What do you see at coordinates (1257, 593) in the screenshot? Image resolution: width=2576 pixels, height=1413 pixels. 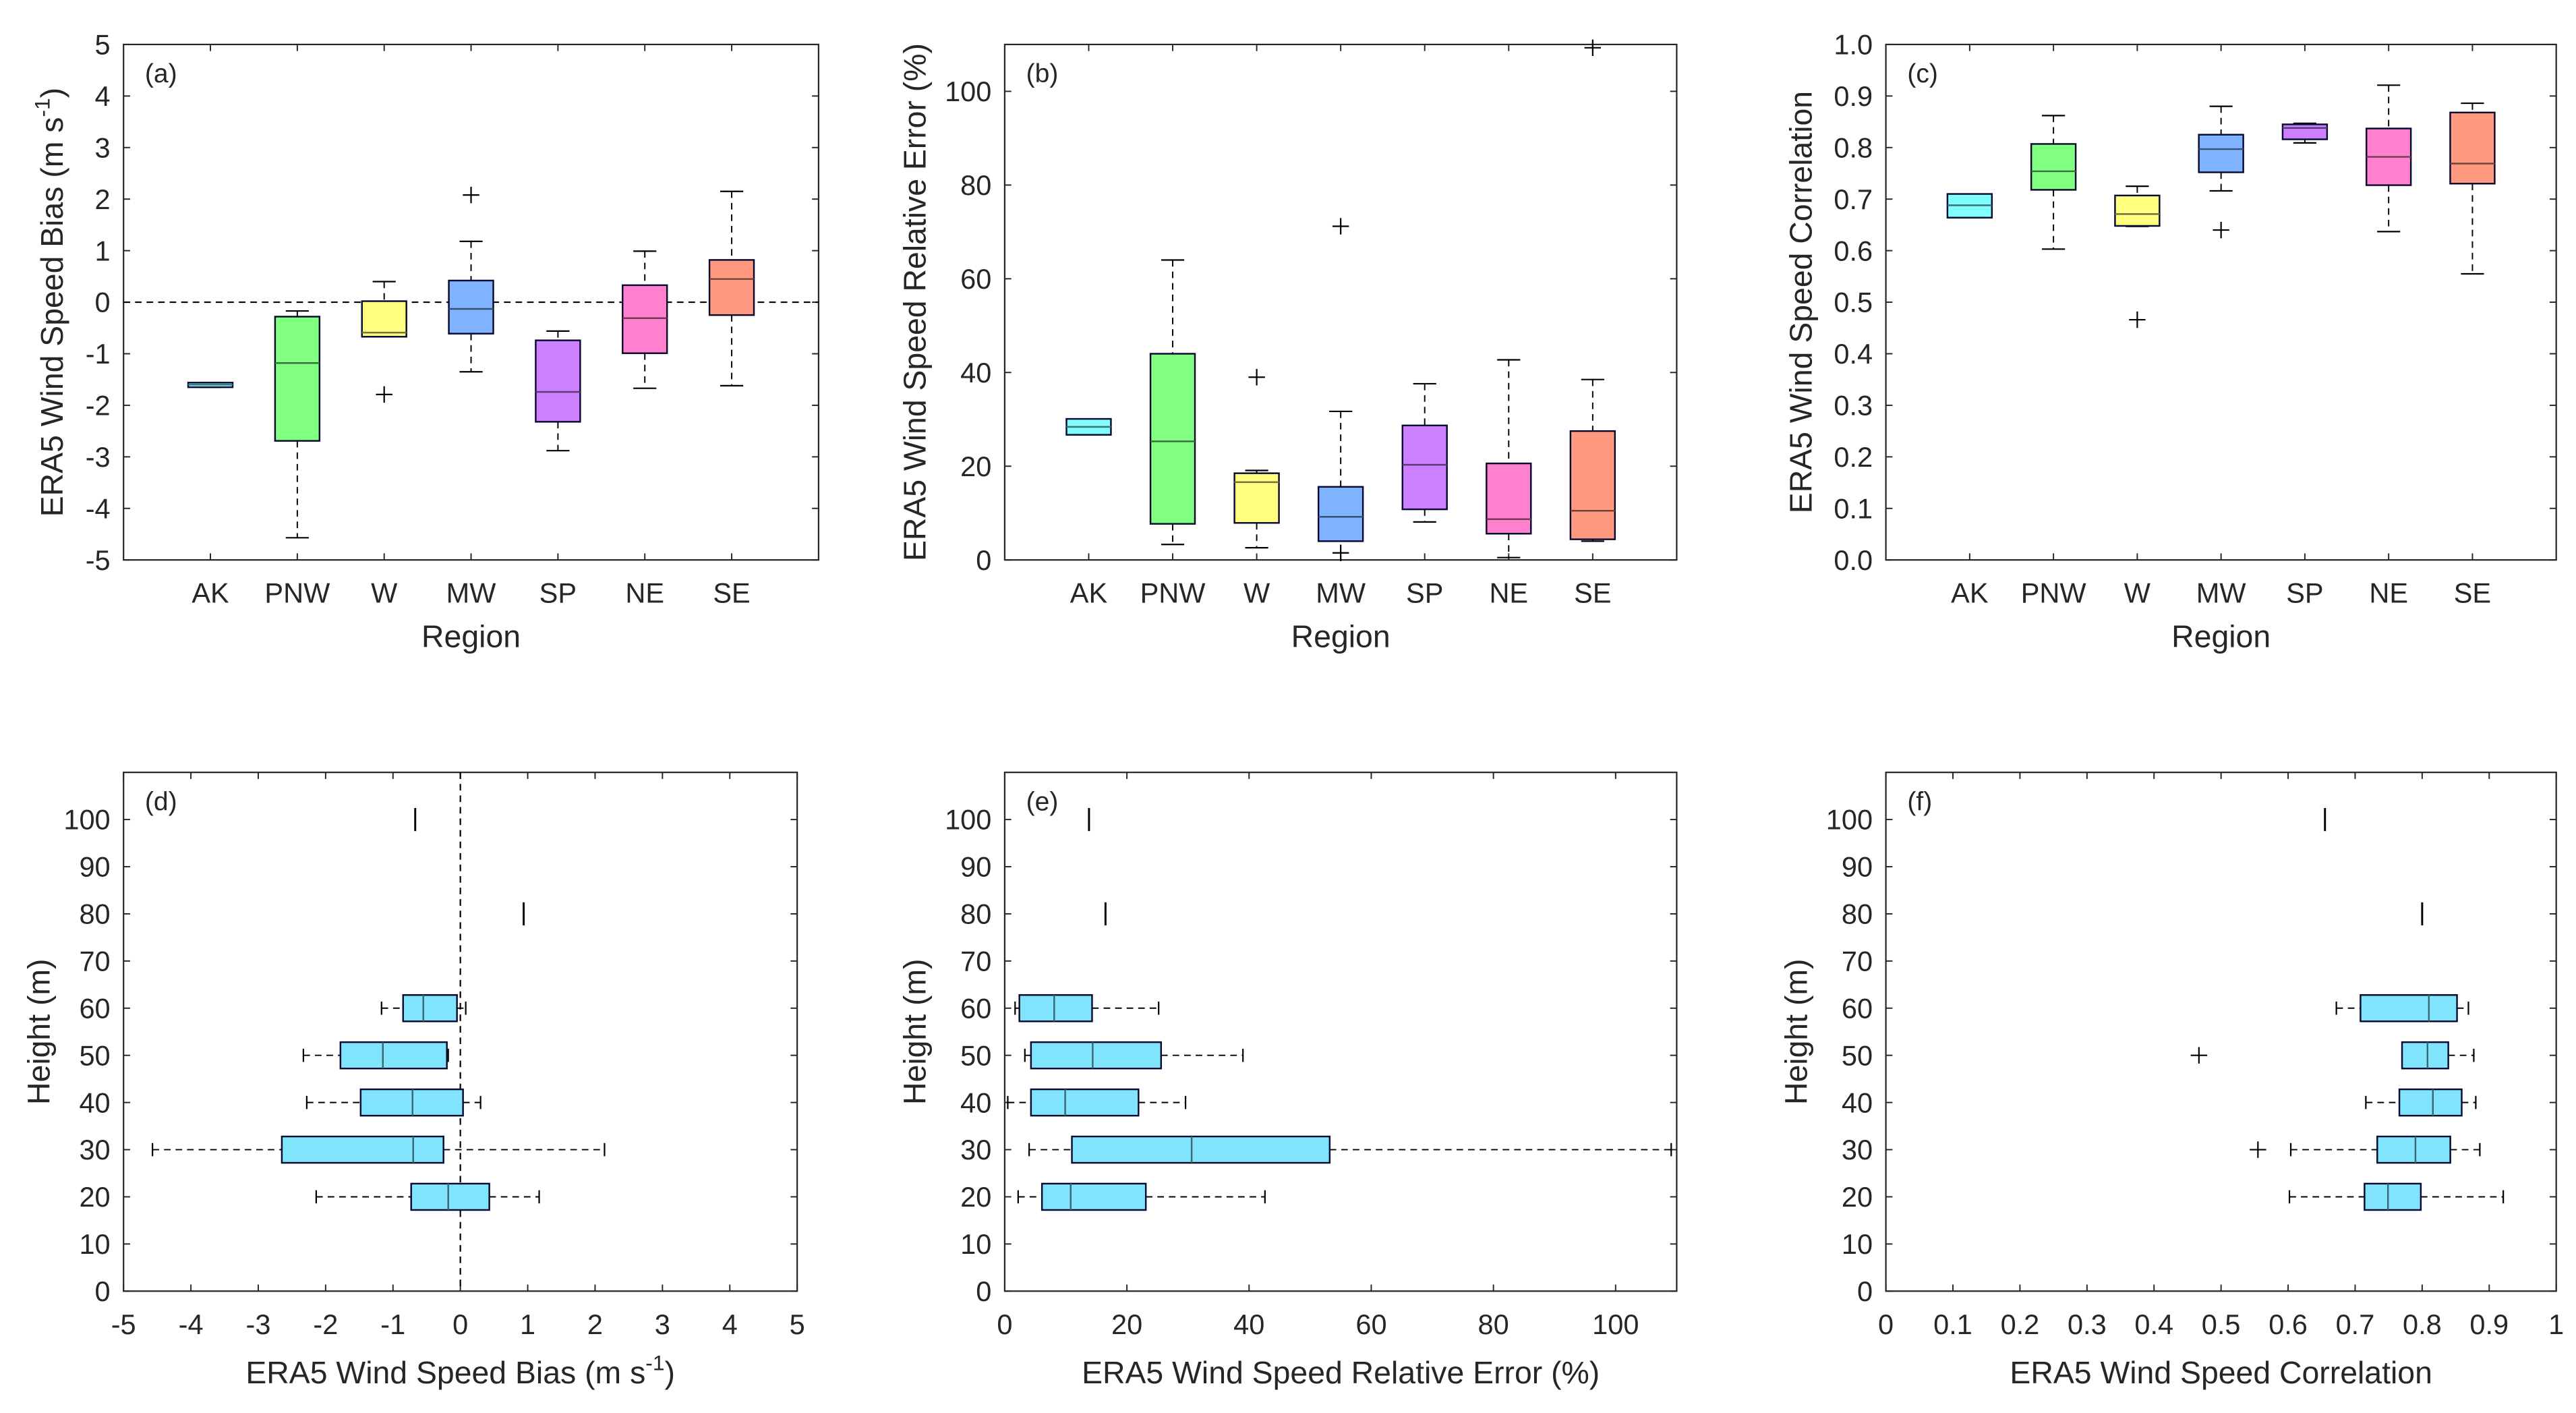 I see `x-tick-label: W` at bounding box center [1257, 593].